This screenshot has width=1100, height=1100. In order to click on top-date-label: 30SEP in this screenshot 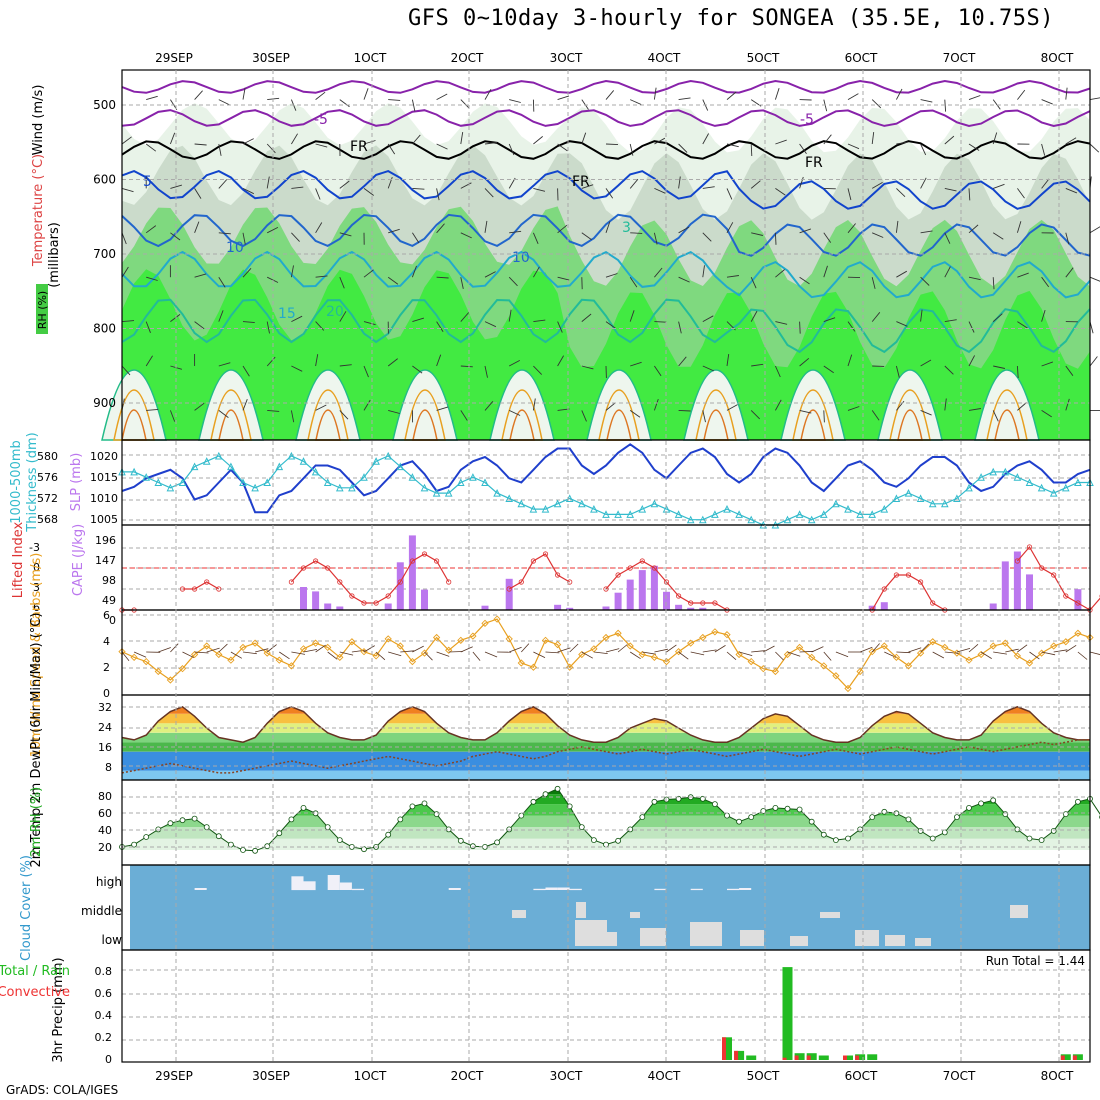, I will do `click(271, 58)`.